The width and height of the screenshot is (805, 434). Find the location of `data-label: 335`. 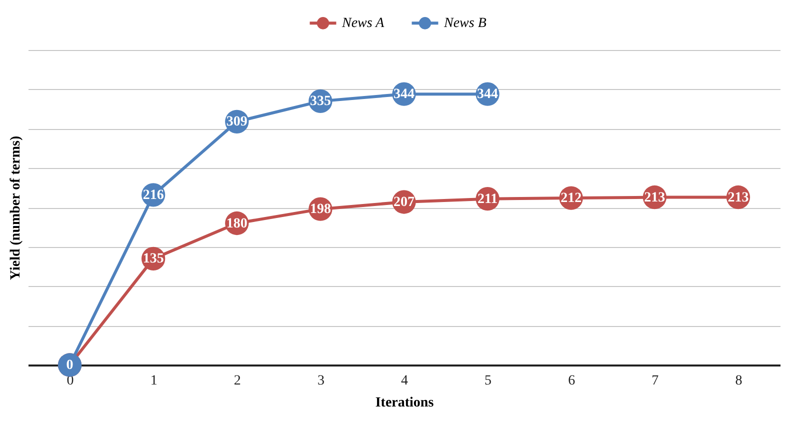

data-label: 335 is located at coordinates (320, 102).